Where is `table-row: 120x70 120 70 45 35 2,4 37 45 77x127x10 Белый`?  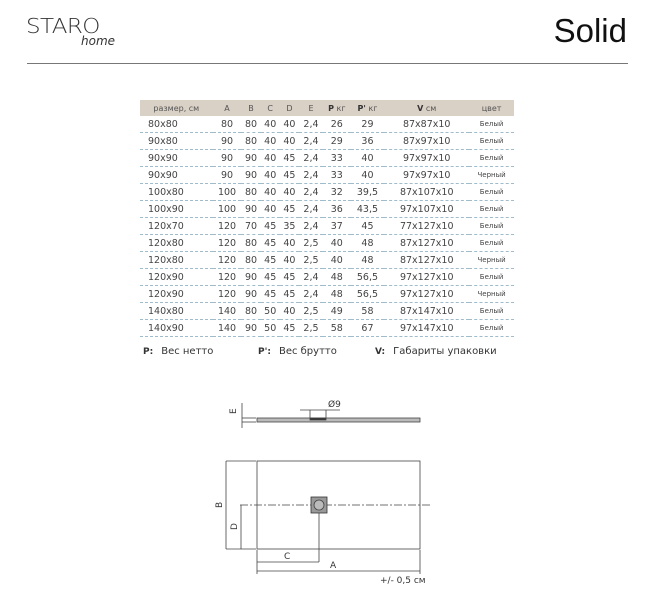 table-row: 120x70 120 70 45 35 2,4 37 45 77x127x10 Белый is located at coordinates (327, 226).